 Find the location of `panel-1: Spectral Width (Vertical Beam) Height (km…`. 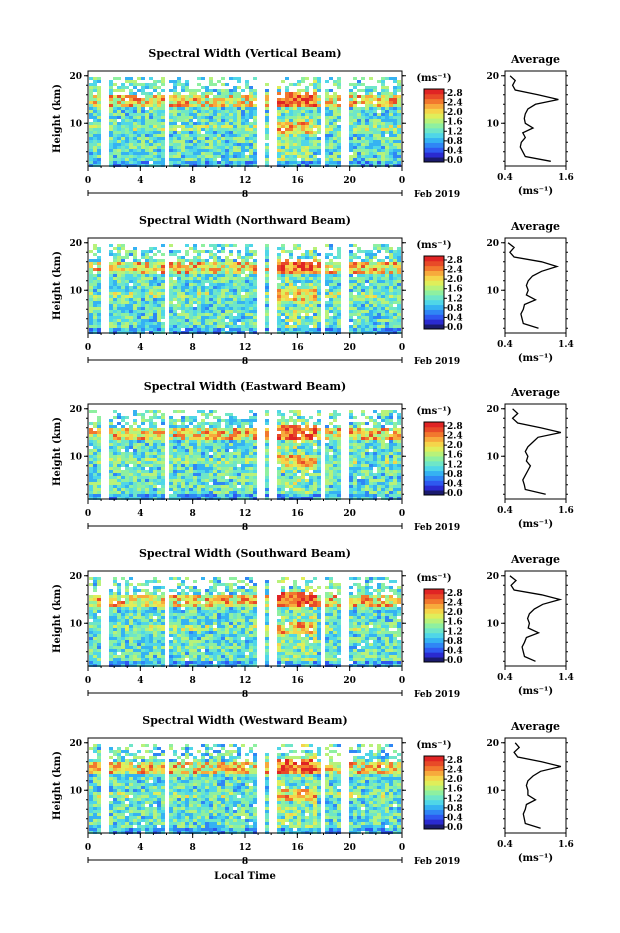

panel-1: Spectral Width (Vertical Beam) Height (km… is located at coordinates (313, 123).